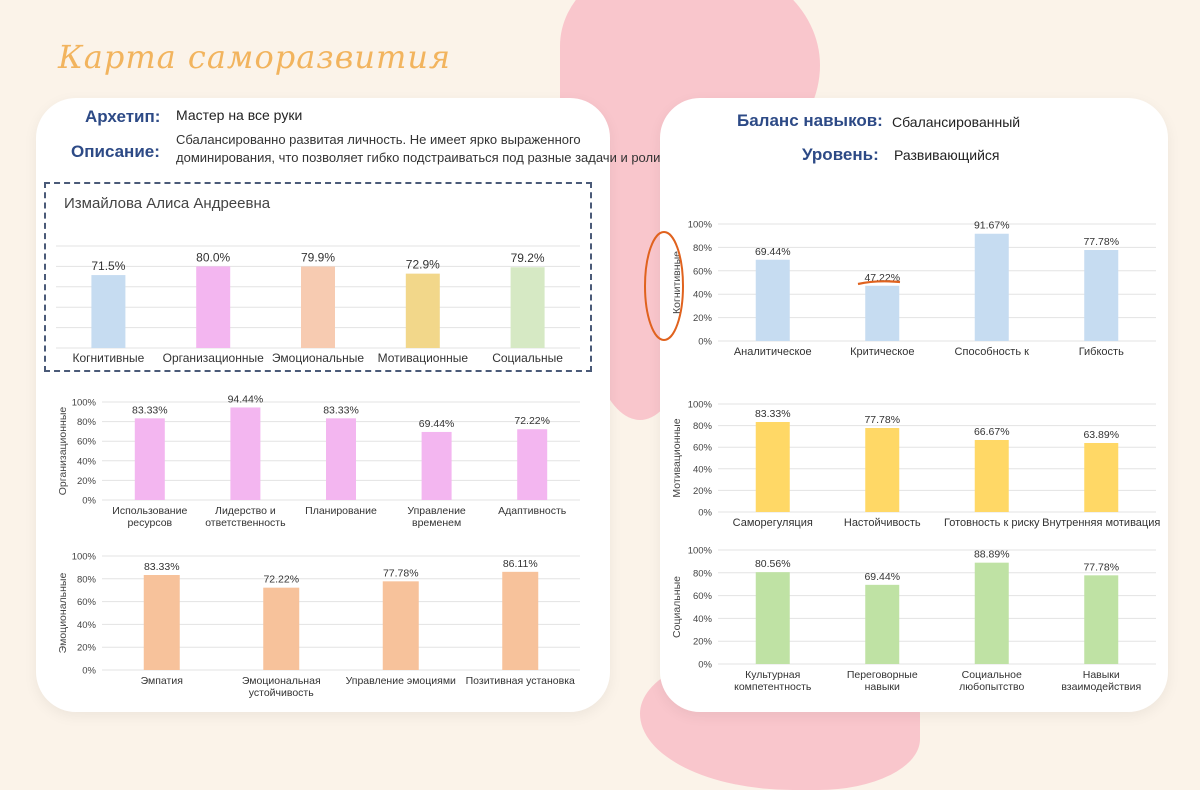  Describe the element at coordinates (255, 57) in the screenshot. I see `page-title: Карта саморазвития` at that location.